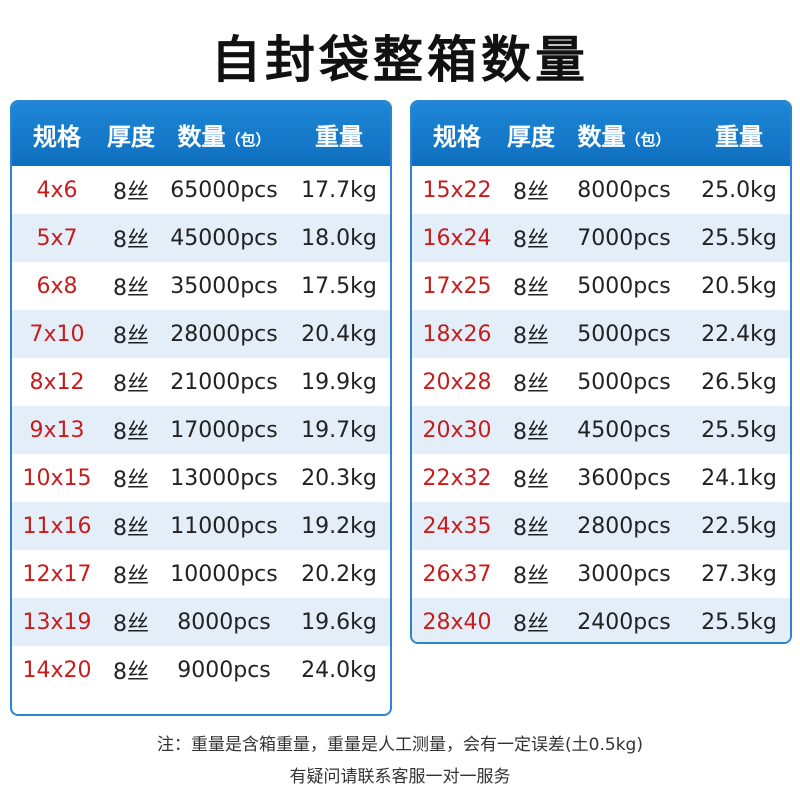 The image size is (800, 800). What do you see at coordinates (224, 190) in the screenshot?
I see `cell-quantity: 65000pcs` at bounding box center [224, 190].